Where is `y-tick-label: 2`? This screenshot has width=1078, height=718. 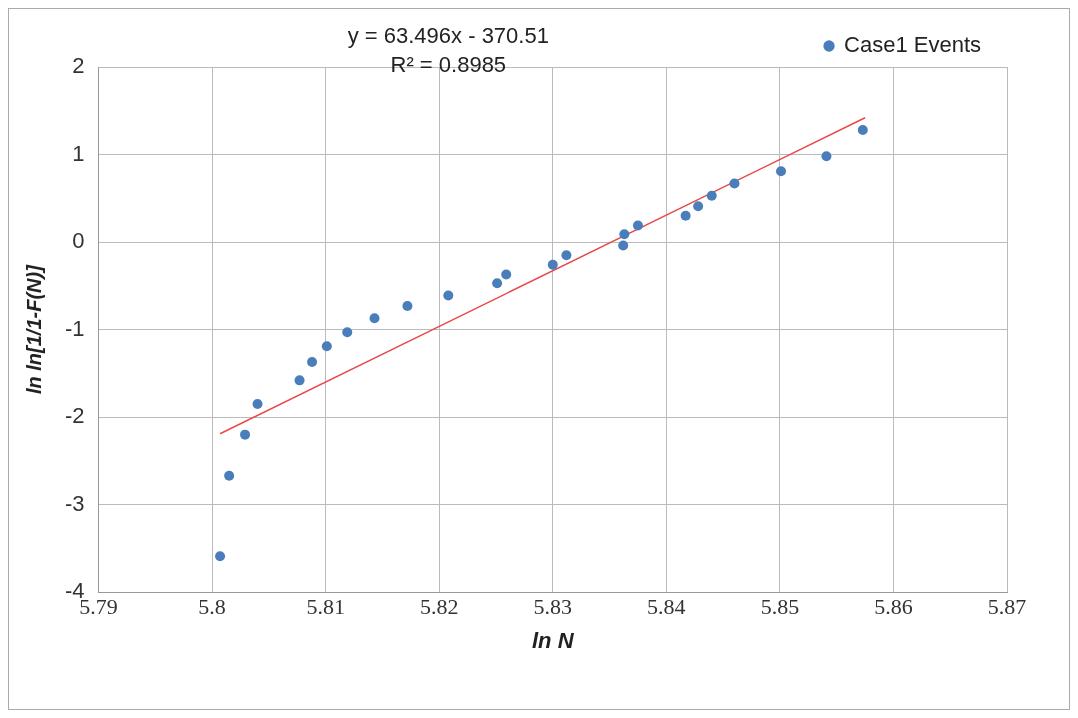
y-tick-label: 2 is located at coordinates (78, 66).